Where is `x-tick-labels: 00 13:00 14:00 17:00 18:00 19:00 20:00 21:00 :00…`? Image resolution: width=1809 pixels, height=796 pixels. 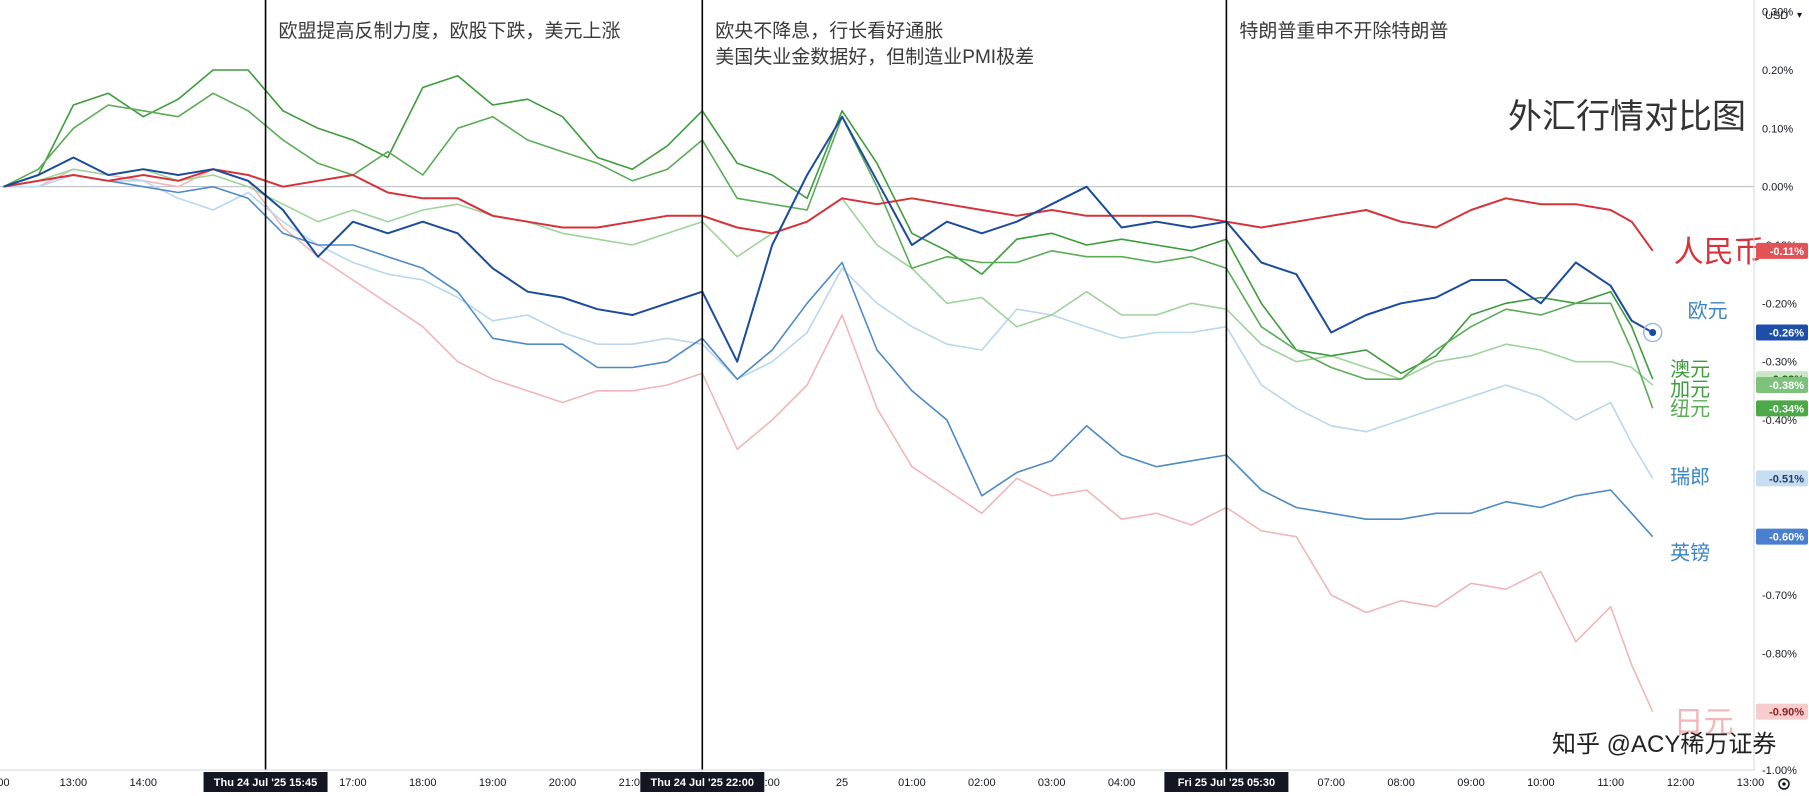
x-tick-labels: 00 13:00 14:00 17:00 18:00 19:00 20:00 21:00 :00… is located at coordinates (882, 783).